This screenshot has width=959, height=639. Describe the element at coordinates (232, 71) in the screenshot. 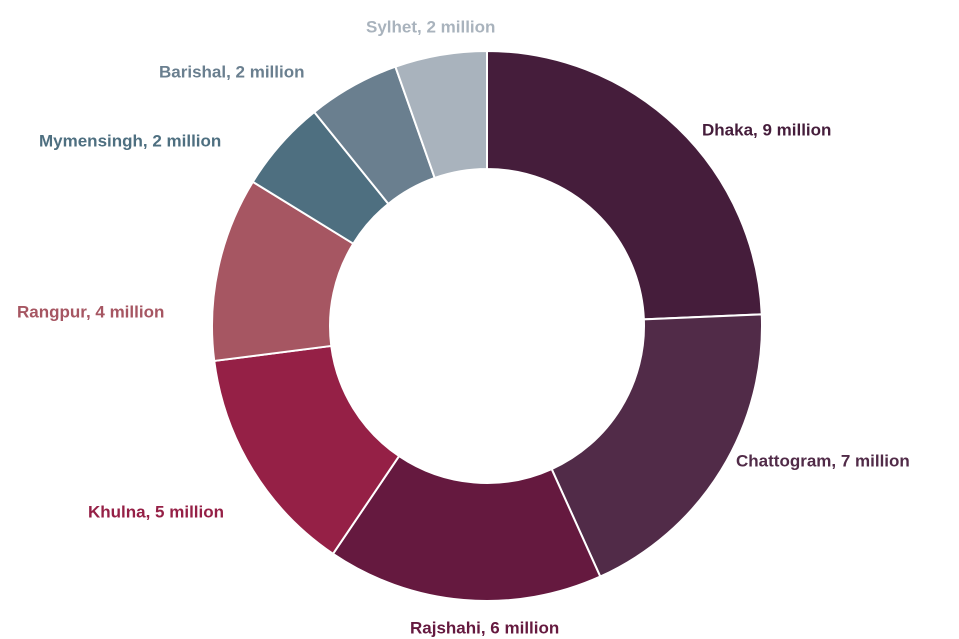

I see `label-barishal: Barishal, 2 million` at that location.